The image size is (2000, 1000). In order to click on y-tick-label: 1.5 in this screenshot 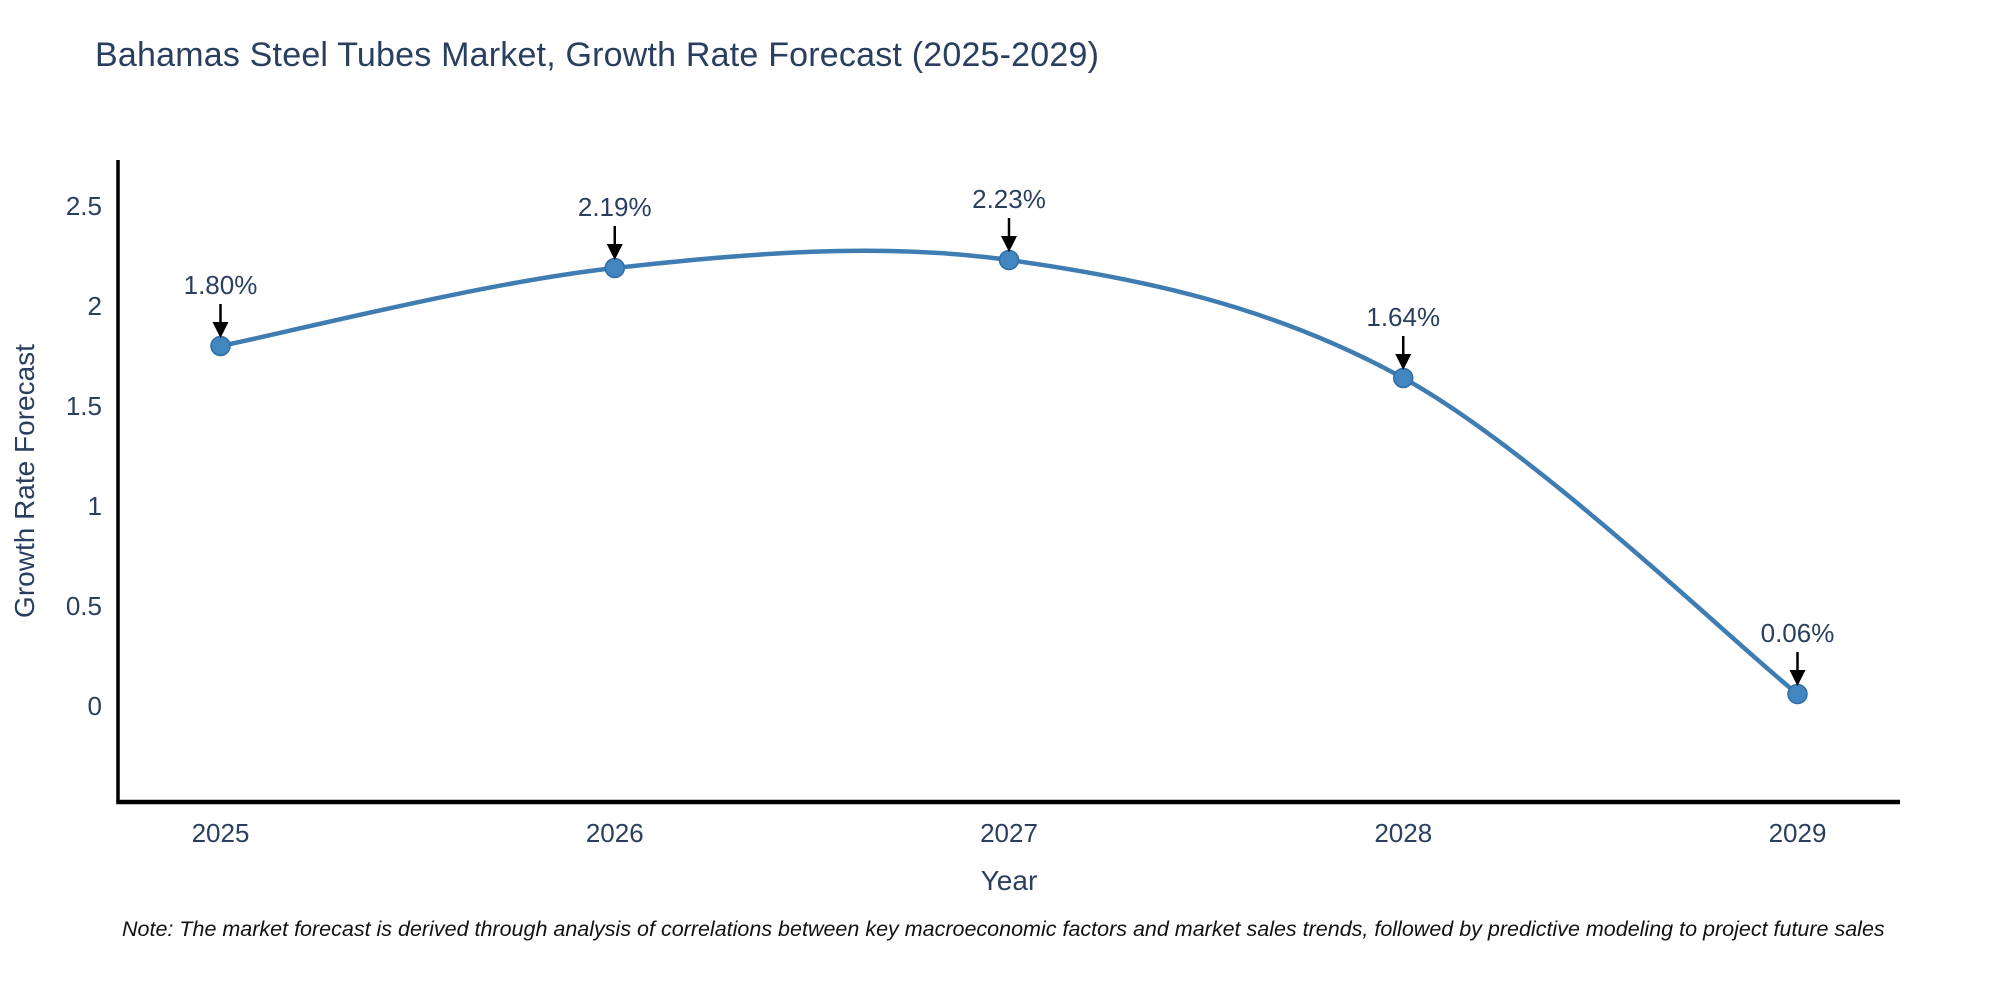, I will do `click(84, 406)`.